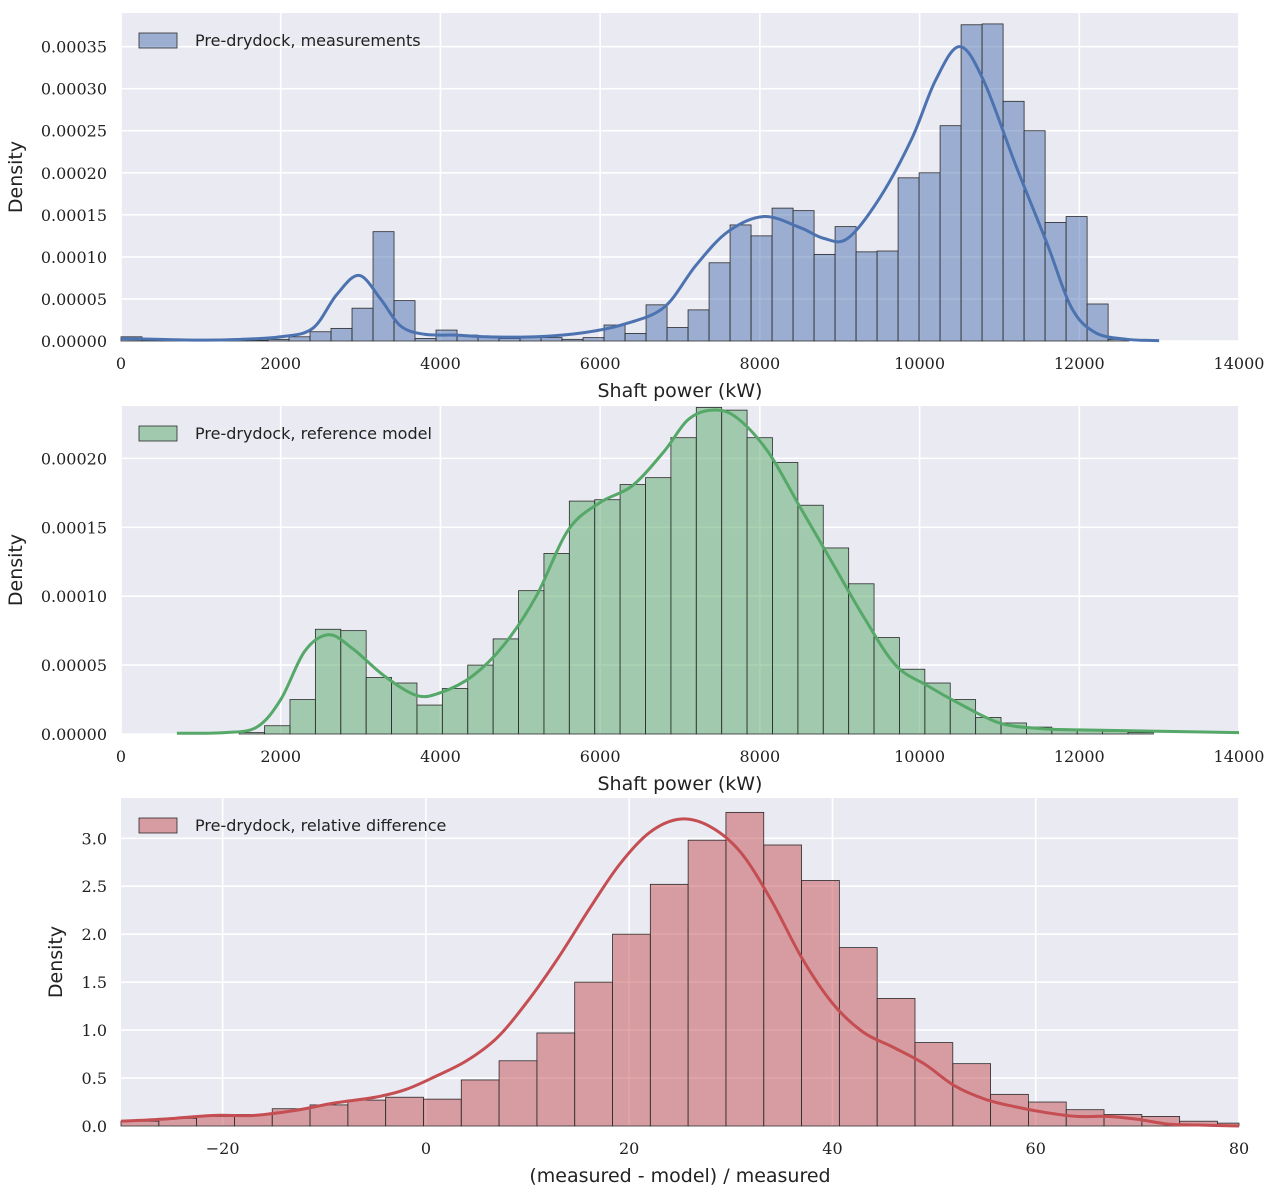  Describe the element at coordinates (94, 982) in the screenshot. I see `y-tick-label: 1.5` at that location.